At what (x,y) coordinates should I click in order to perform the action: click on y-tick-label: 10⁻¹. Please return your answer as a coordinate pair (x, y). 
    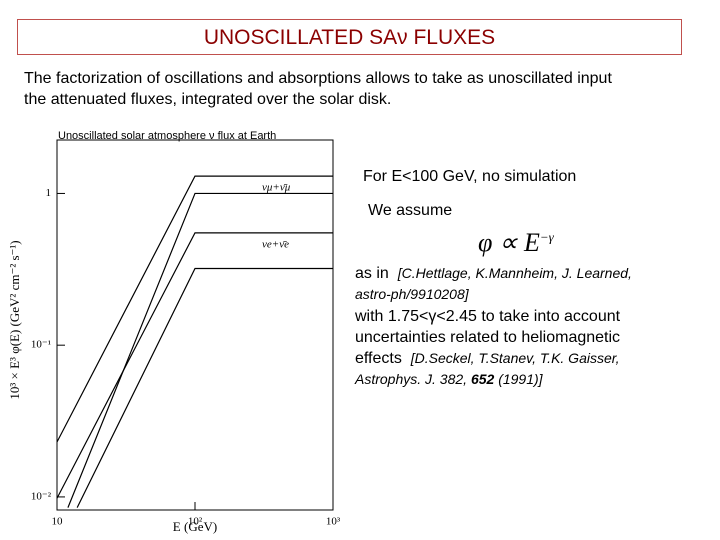
    Looking at the image, I should click on (41, 345).